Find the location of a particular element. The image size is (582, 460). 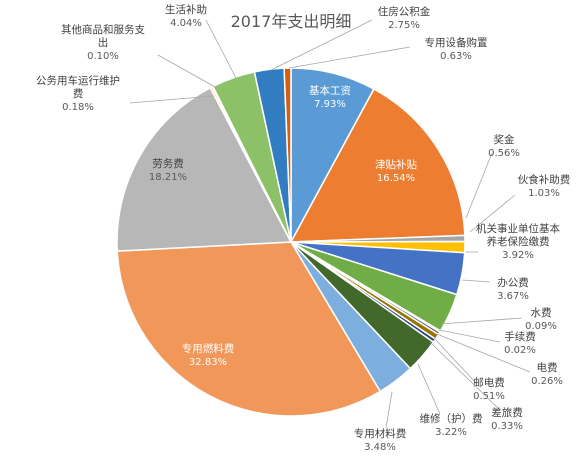

chart-title: 2017年支出明细 is located at coordinates (291, 21).